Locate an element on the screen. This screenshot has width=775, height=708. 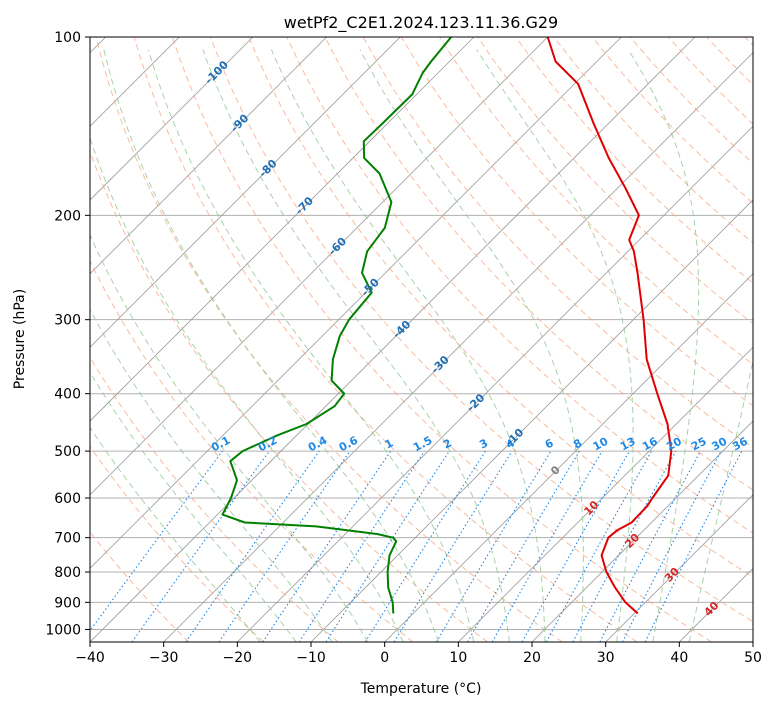
mixing-ratio-label: 10 is located at coordinates (601, 444).